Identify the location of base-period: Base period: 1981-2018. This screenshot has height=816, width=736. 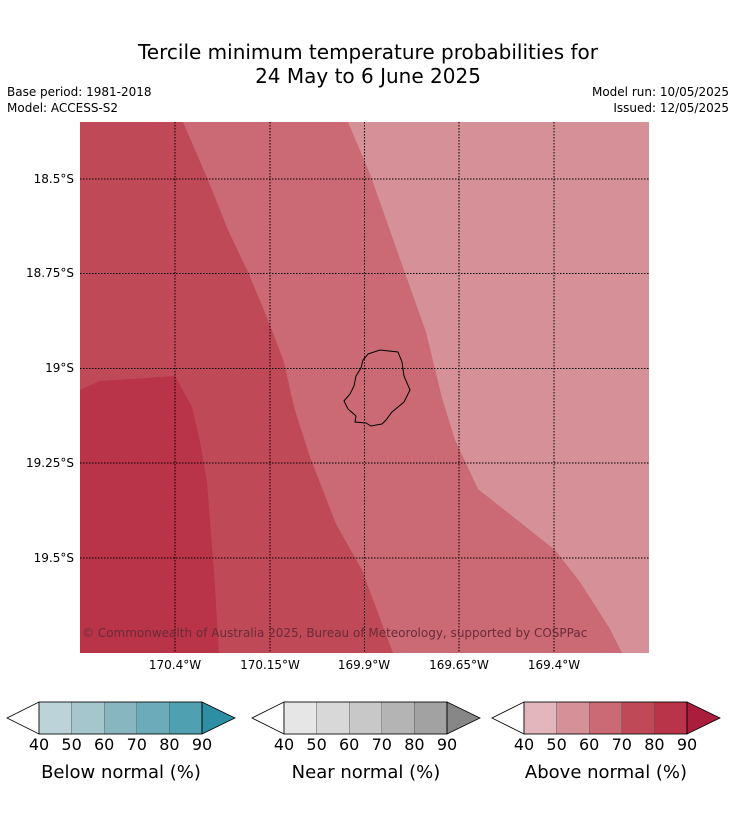
(79, 92).